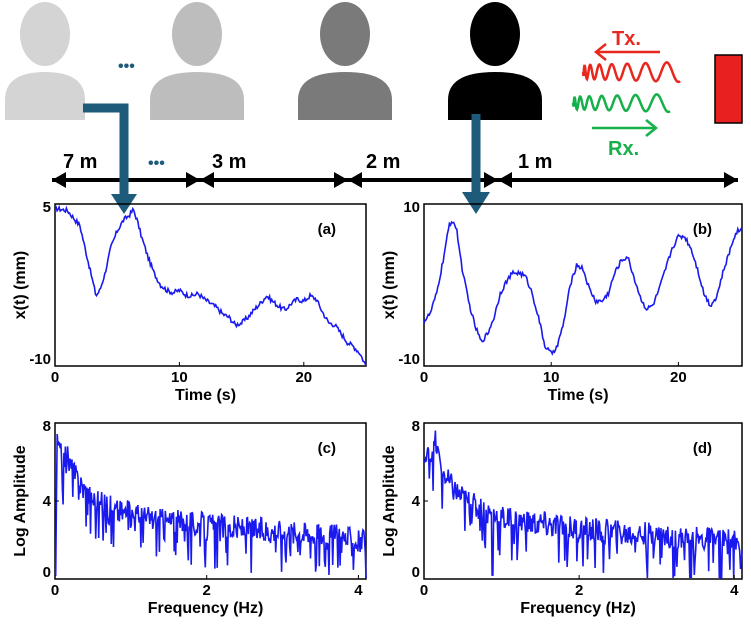 The image size is (751, 629). Describe the element at coordinates (207, 590) in the screenshot. I see `chart-c-xtick-label-1: 2` at that location.